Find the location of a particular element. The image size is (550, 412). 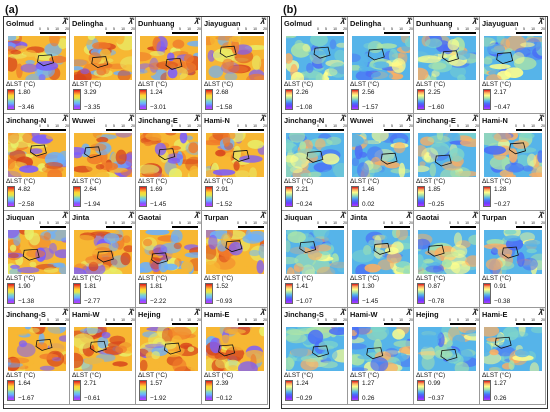

legend-max-value: 1.81 is located at coordinates (90, 286).